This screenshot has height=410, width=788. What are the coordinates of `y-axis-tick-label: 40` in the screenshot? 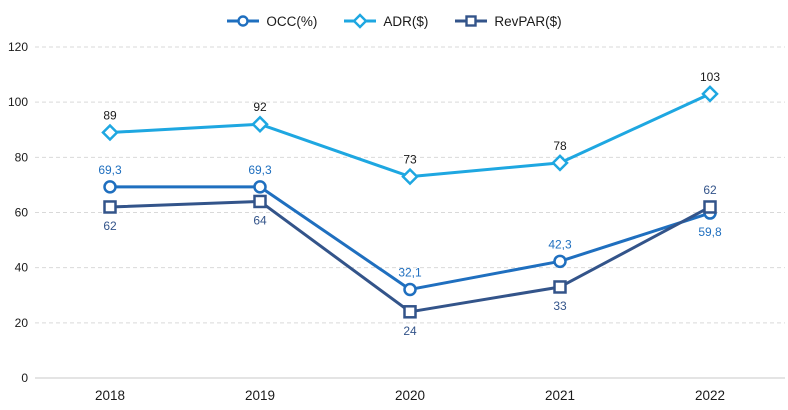 It's located at (22, 268).